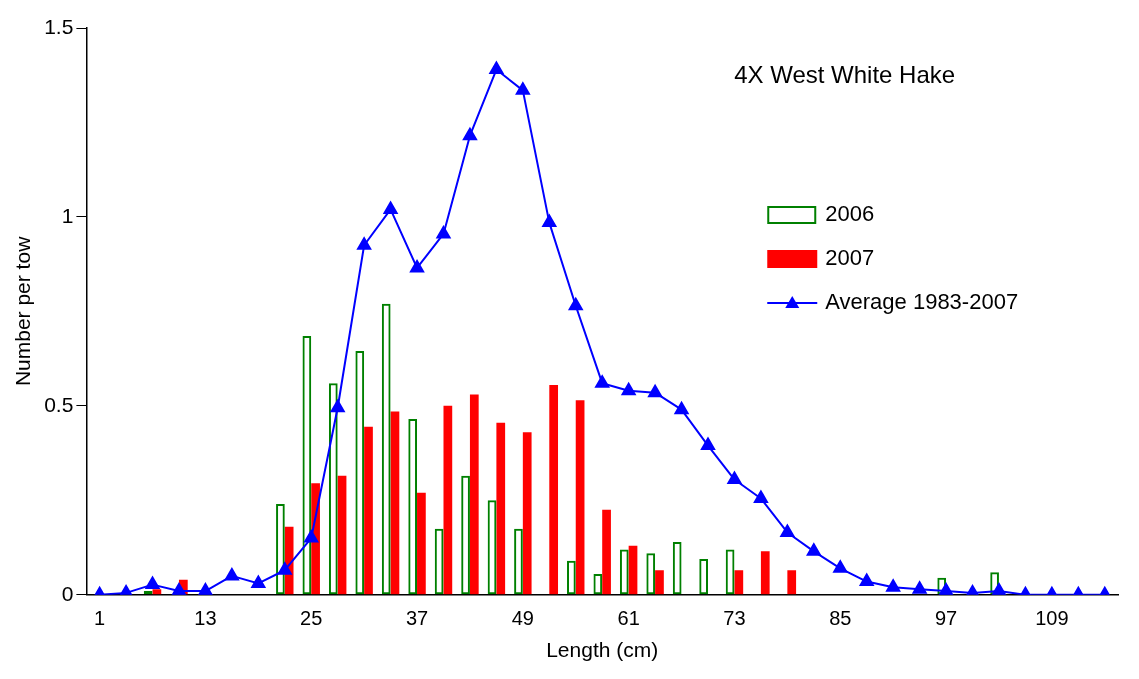  What do you see at coordinates (734, 618) in the screenshot?
I see `x-tick-label: 73` at bounding box center [734, 618].